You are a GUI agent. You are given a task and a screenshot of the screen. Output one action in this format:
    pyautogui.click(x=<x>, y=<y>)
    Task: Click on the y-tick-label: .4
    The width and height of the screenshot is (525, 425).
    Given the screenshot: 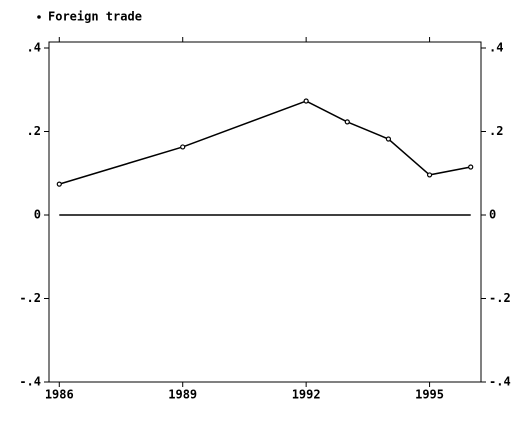 What is the action you would take?
    pyautogui.click(x=34, y=48)
    